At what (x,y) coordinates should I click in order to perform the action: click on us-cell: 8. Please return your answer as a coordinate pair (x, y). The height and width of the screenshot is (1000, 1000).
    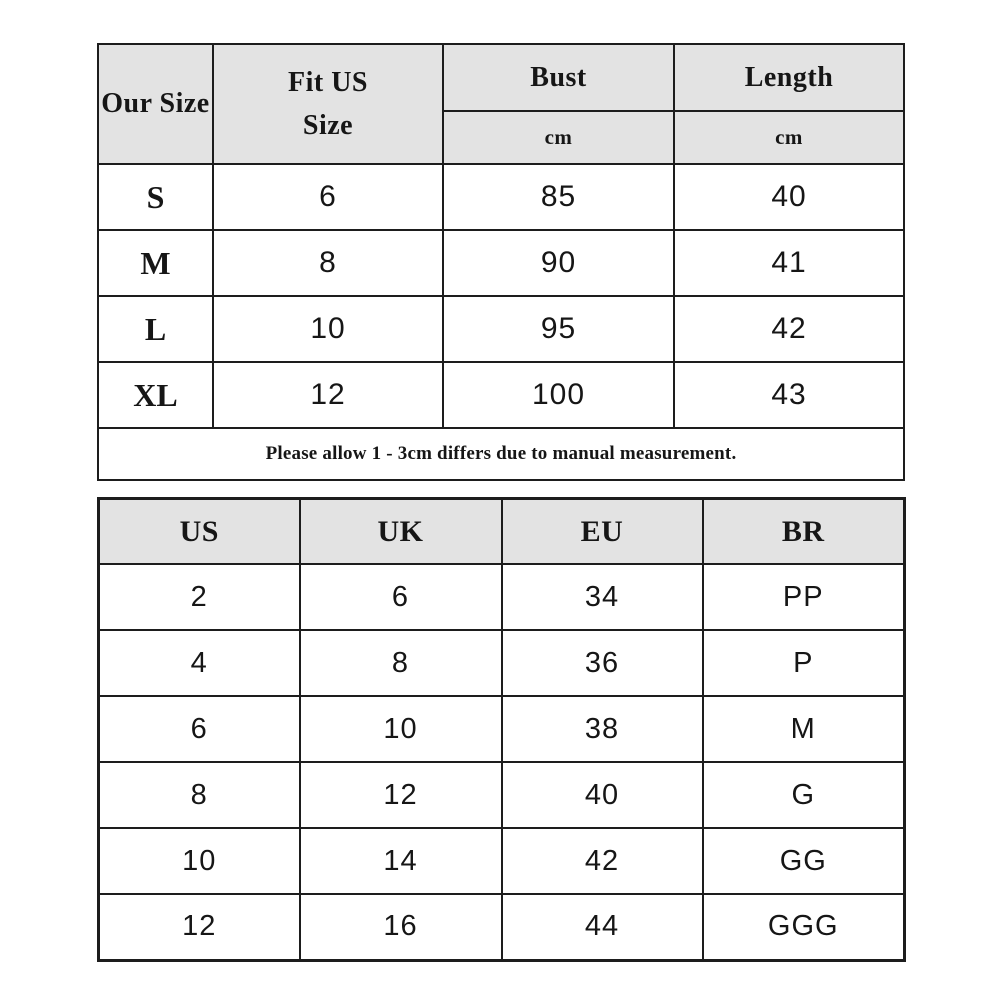
    Looking at the image, I should click on (199, 795).